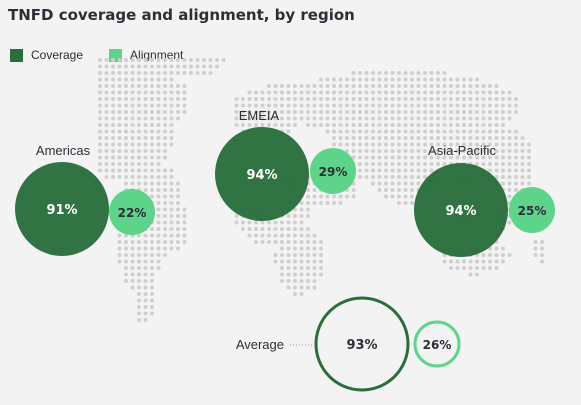 The image size is (581, 405). Describe the element at coordinates (61, 210) in the screenshot. I see `coverage-value-americas: 91%` at that location.